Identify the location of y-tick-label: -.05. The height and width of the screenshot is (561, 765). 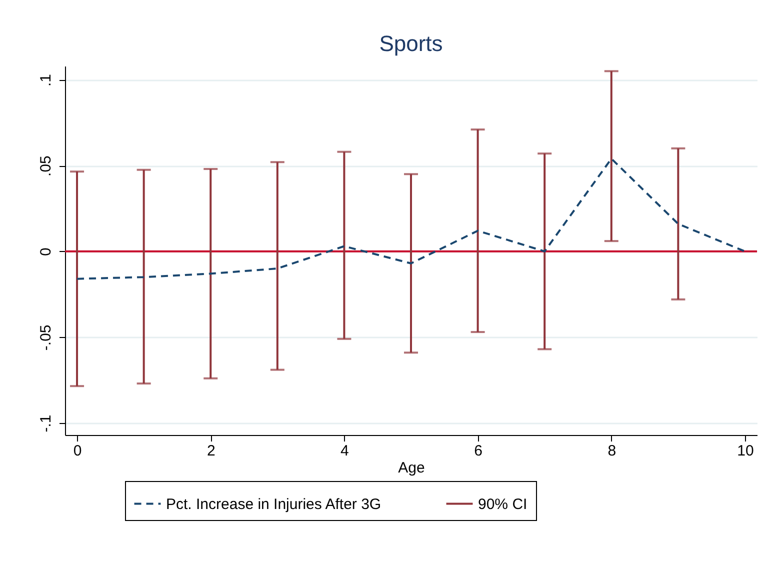
(46, 337).